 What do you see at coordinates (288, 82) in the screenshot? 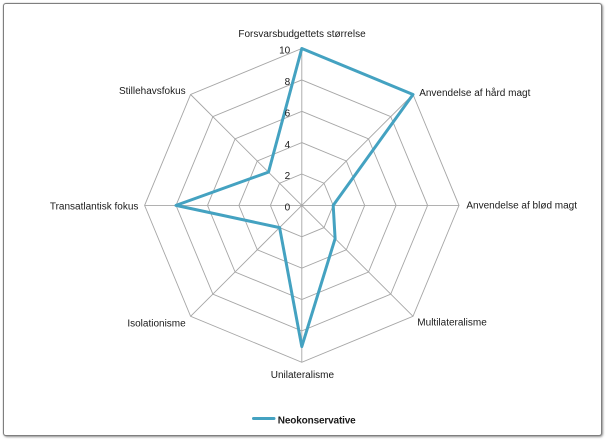
I see `svg-text: 8` at bounding box center [288, 82].